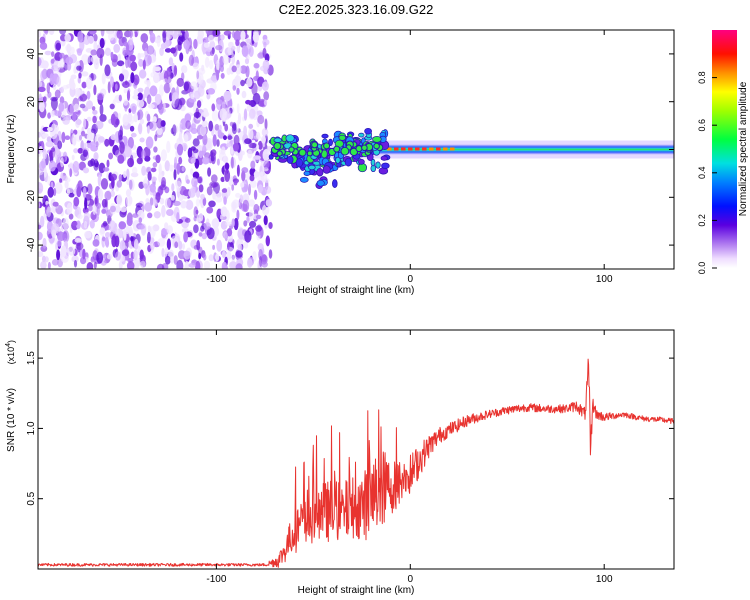 Image resolution: width=750 pixels, height=600 pixels. Describe the element at coordinates (31, 358) in the screenshot. I see `snr-y-tick-label: 1.5` at that location.